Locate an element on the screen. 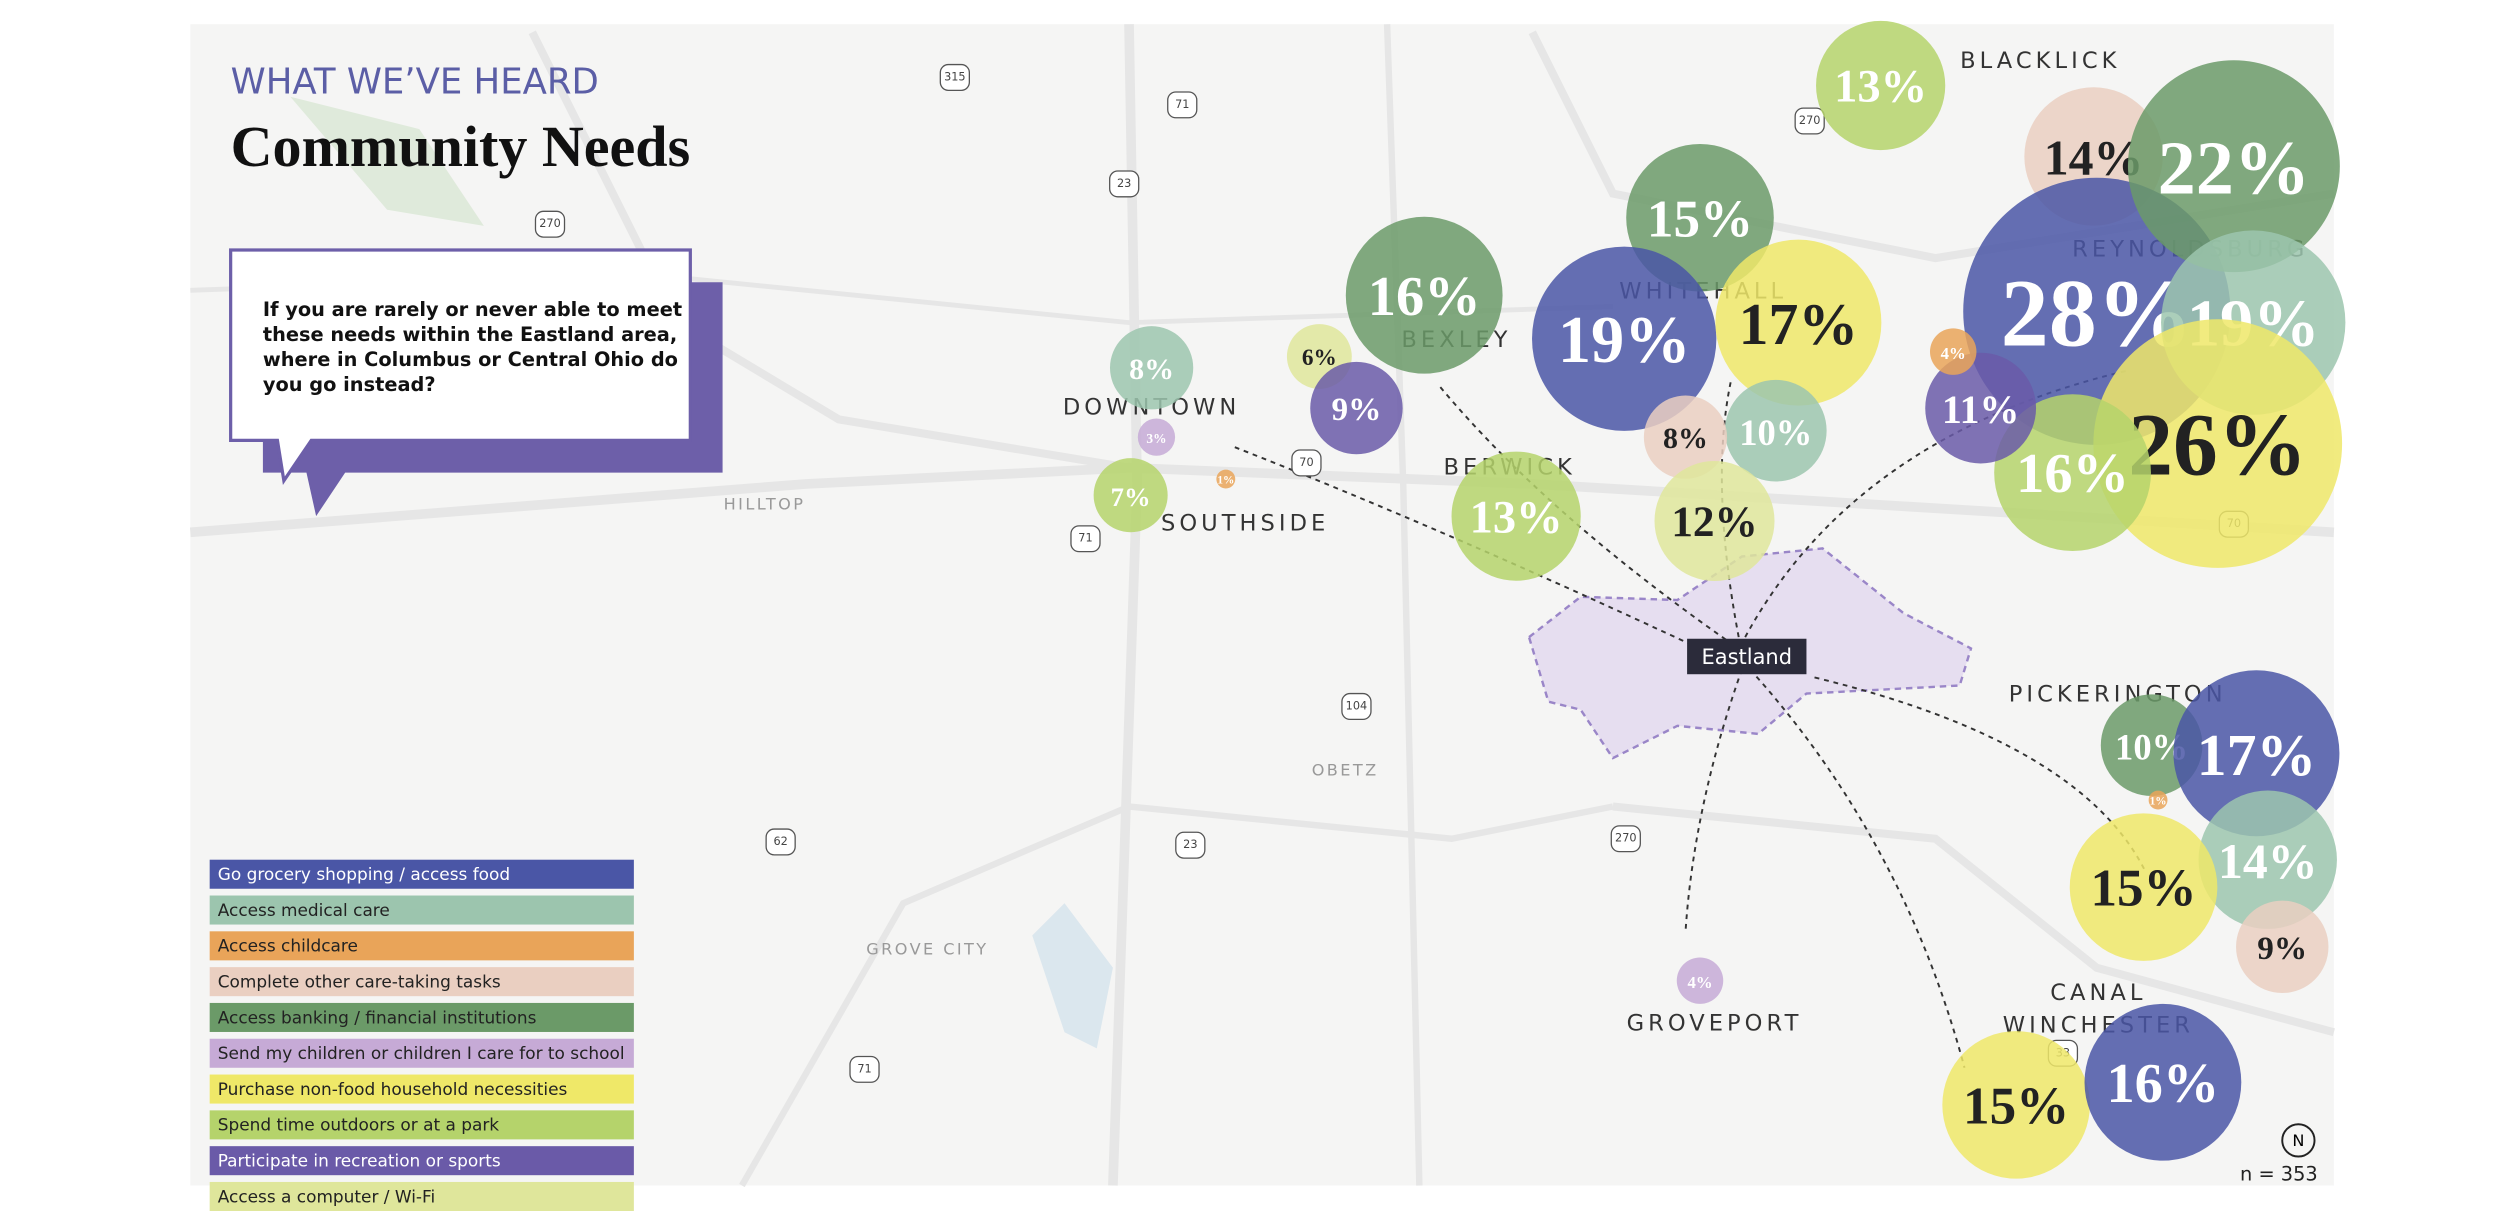 This screenshot has width=2500, height=1217. bubble-label: 10% is located at coordinates (1775, 432).